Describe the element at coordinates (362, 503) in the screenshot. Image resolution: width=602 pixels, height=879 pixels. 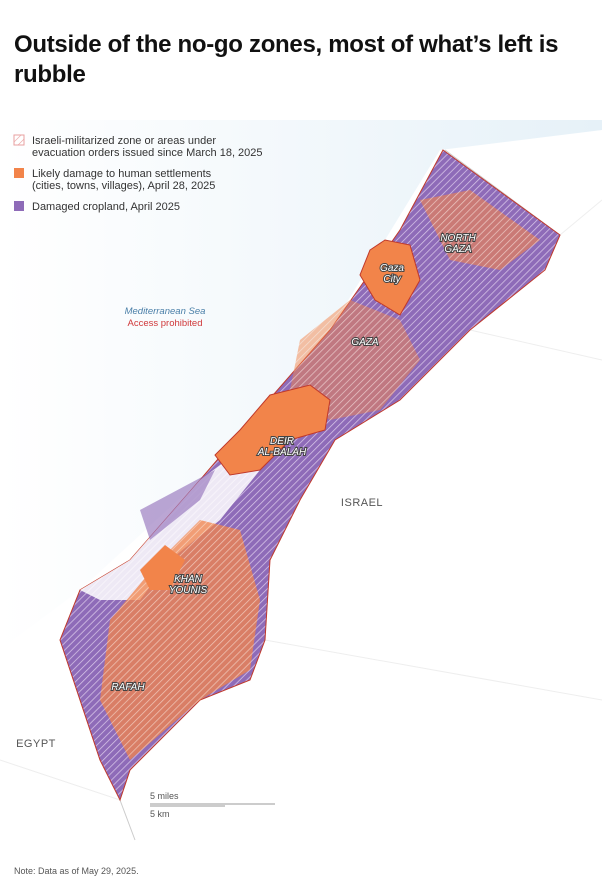
I see `country-label: ISRAEL` at that location.